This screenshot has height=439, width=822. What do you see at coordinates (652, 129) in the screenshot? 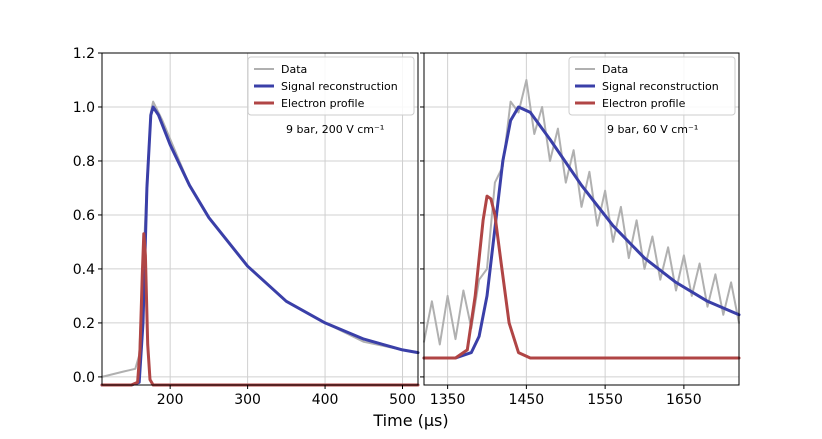
I see `condition-annotation: 9 bar, 60 V cm⁻¹` at bounding box center [652, 129].